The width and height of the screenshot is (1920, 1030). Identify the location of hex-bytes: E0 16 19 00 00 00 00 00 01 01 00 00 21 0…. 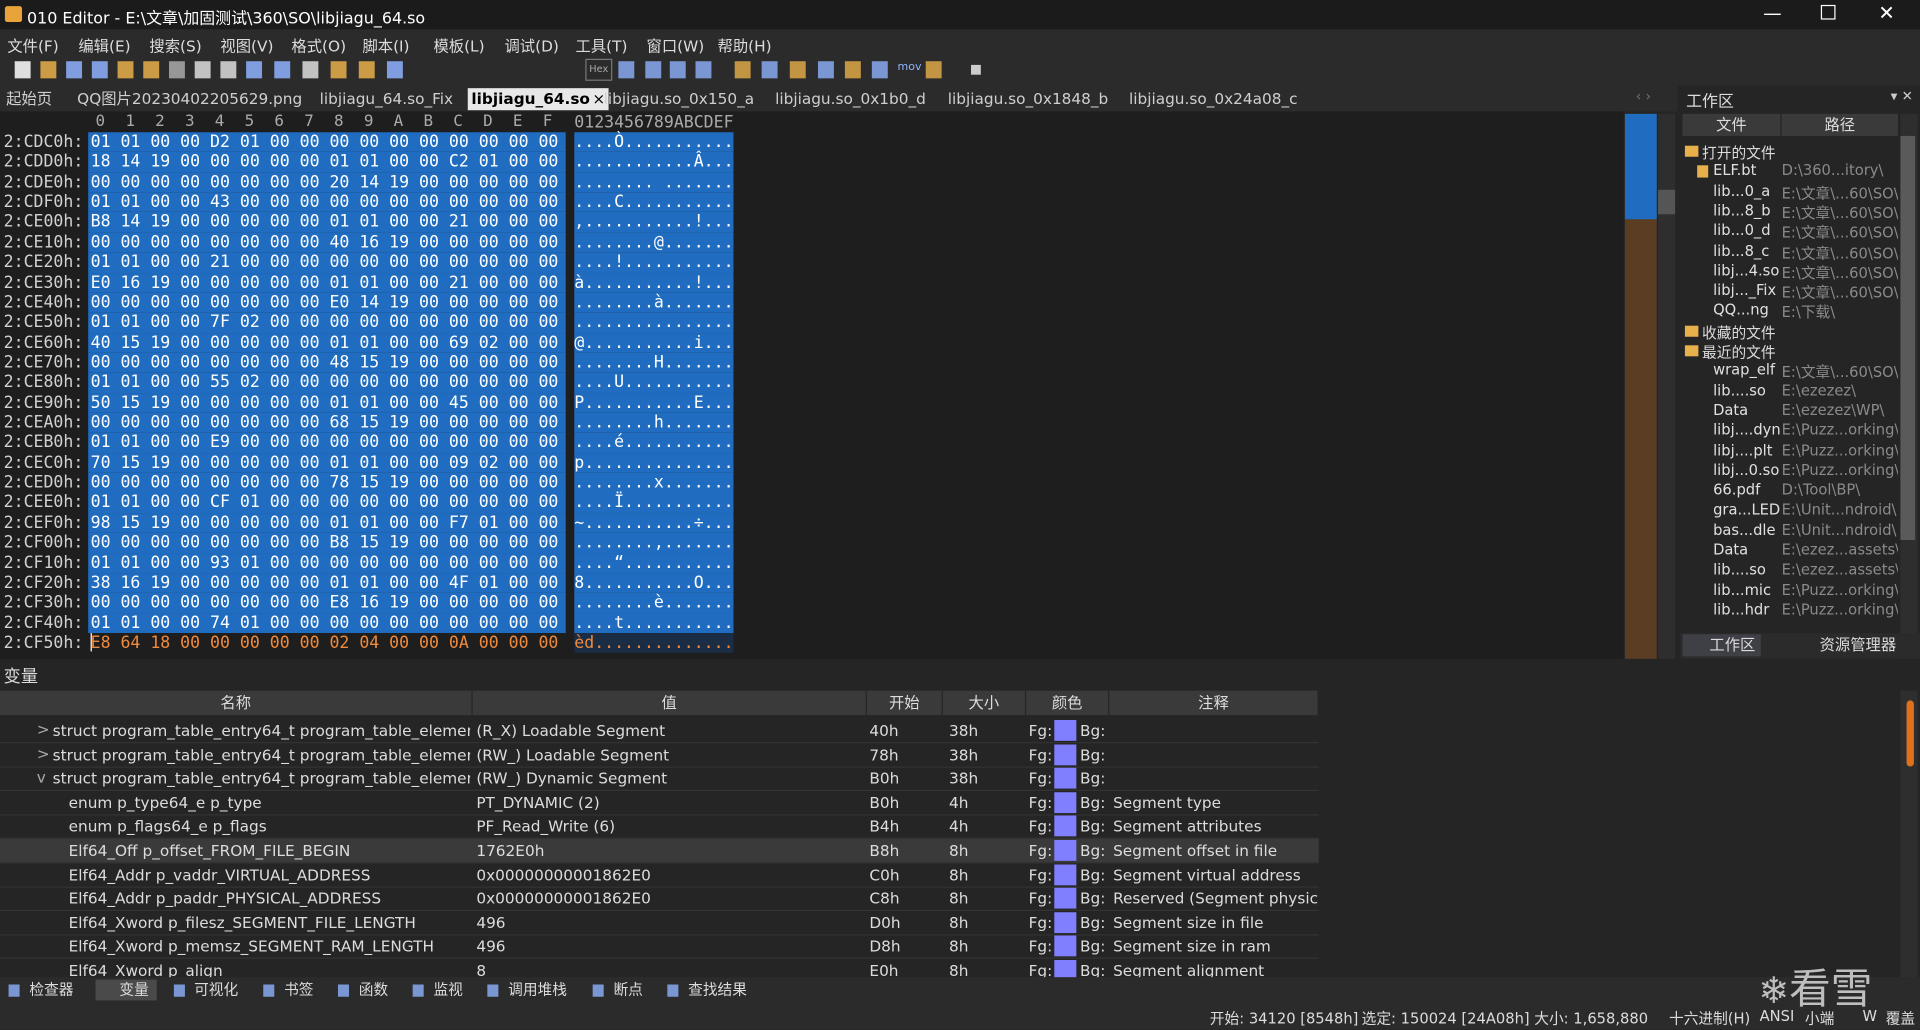
(327, 282).